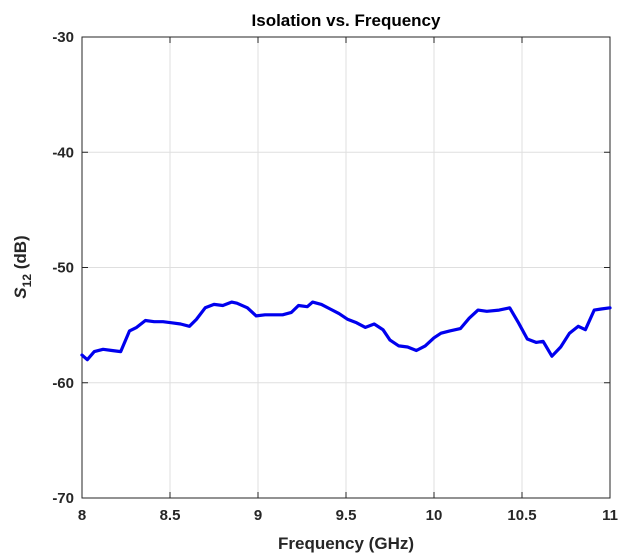 The height and width of the screenshot is (555, 630). I want to click on y-axis-label: S12 (dB), so click(22, 266).